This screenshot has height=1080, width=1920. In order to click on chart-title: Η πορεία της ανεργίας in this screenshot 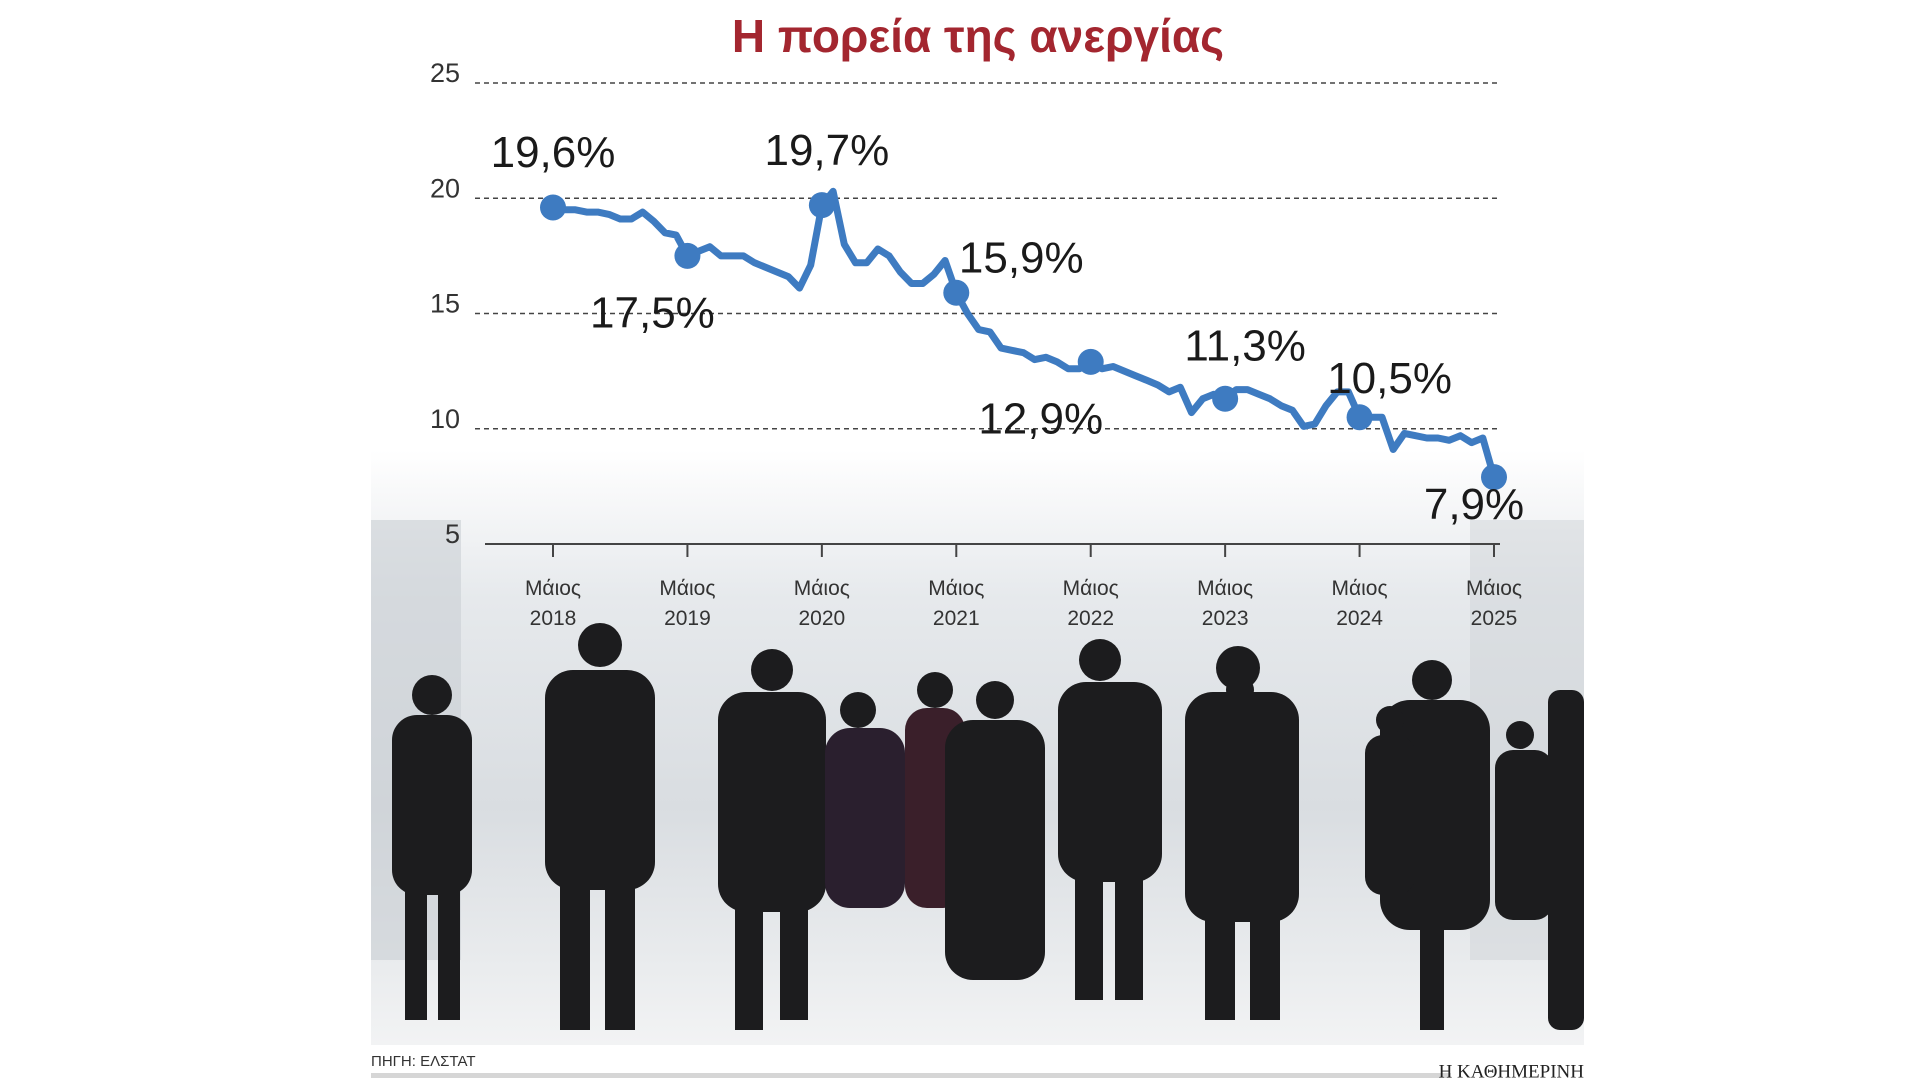, I will do `click(978, 36)`.